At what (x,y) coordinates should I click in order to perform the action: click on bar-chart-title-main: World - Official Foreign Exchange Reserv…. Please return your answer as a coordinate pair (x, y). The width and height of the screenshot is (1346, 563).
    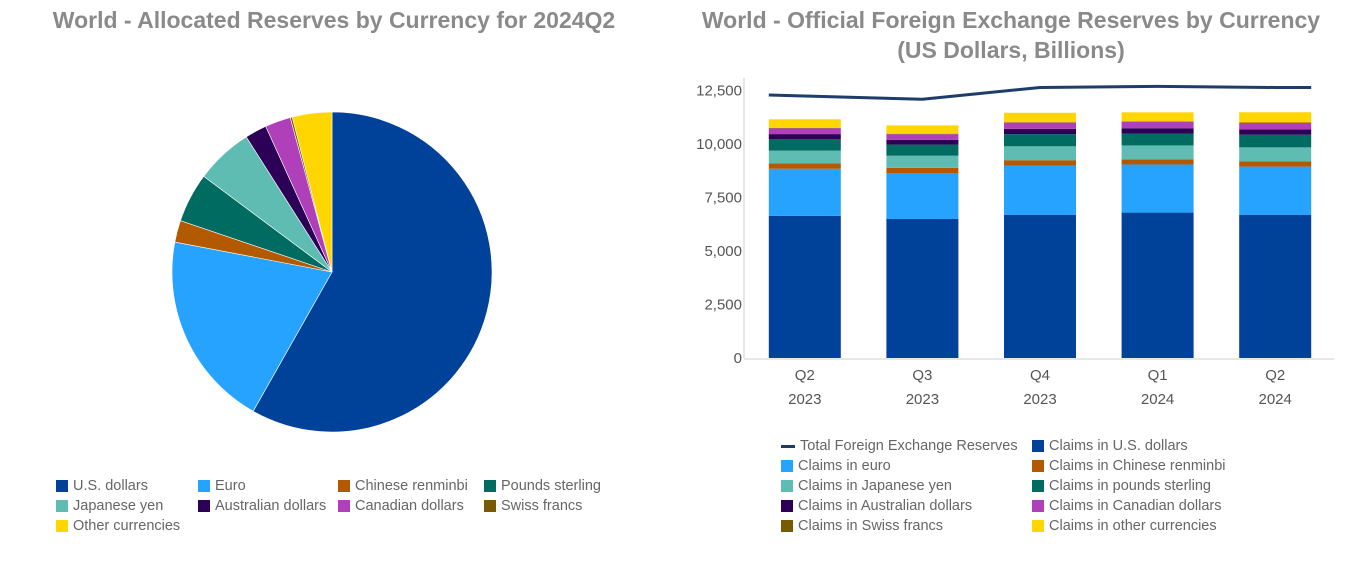
    Looking at the image, I should click on (1011, 20).